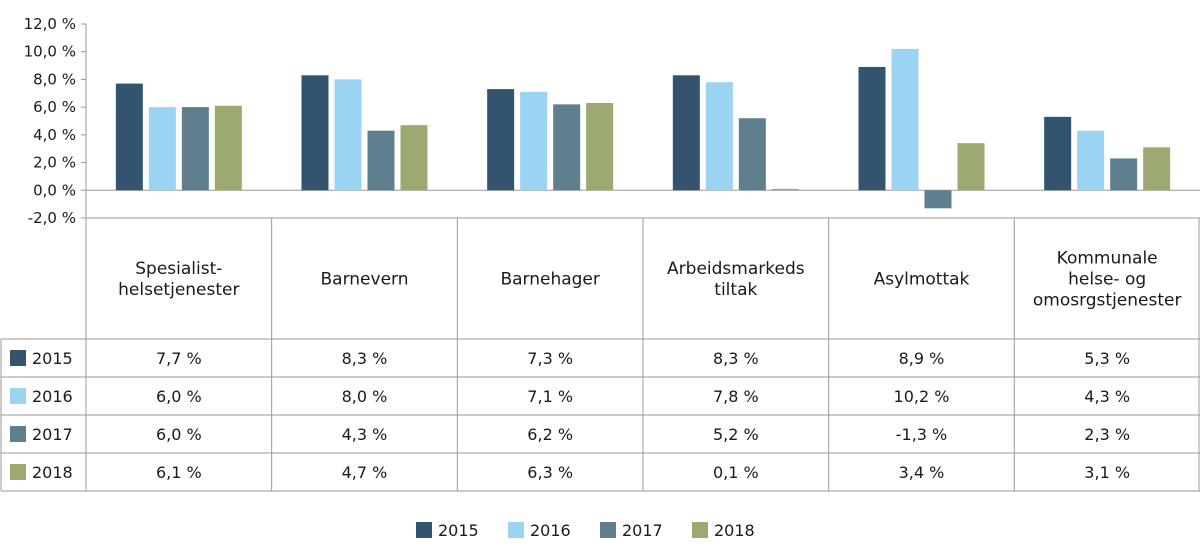 The height and width of the screenshot is (557, 1200). Describe the element at coordinates (50, 24) in the screenshot. I see `y-tick-label: 12,0 %` at that location.